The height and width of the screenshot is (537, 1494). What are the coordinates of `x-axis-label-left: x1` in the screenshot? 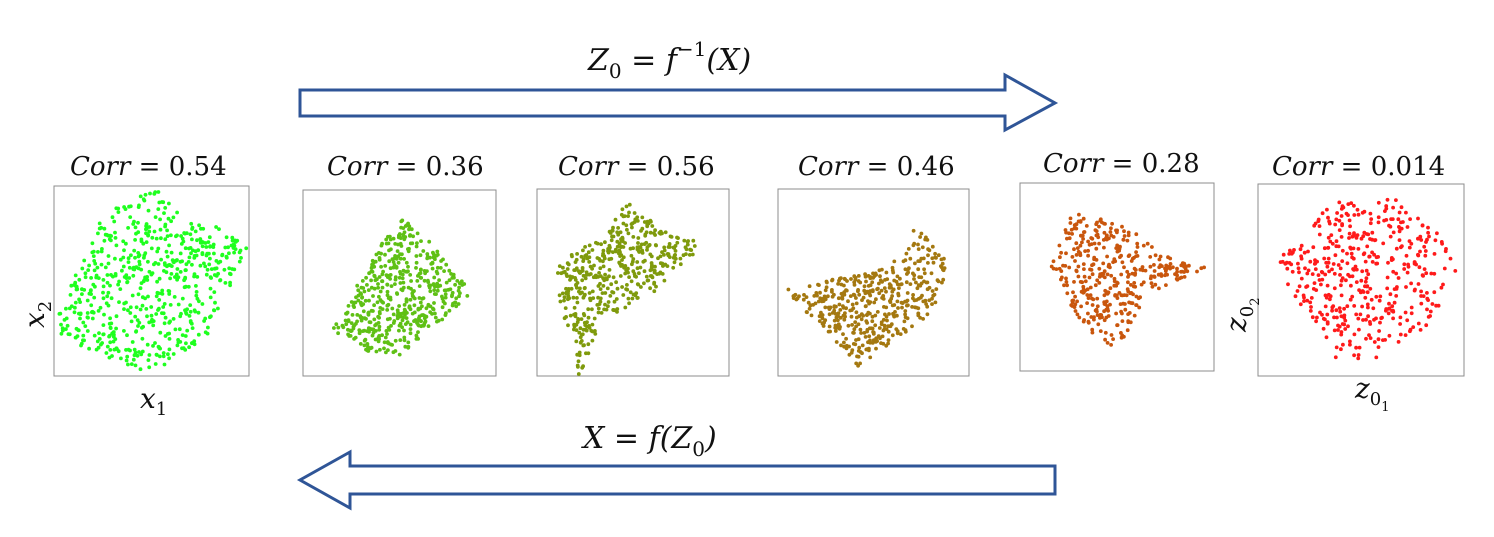 It's located at (153, 401).